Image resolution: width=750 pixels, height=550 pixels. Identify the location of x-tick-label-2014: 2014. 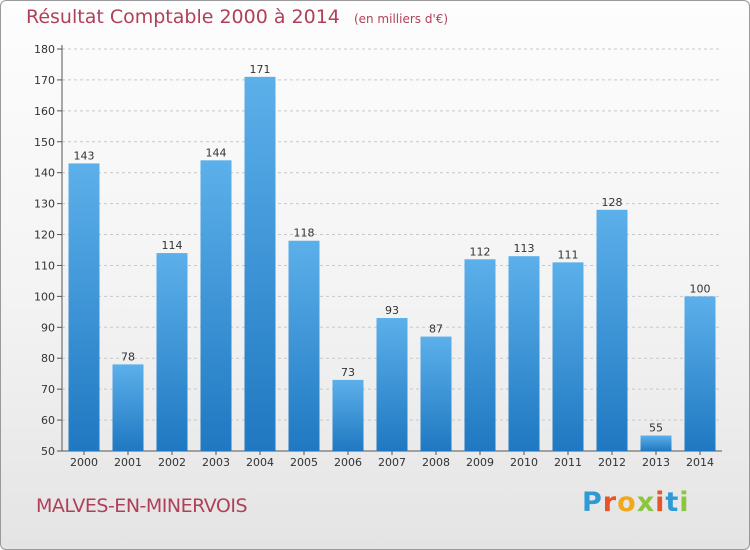
(700, 462).